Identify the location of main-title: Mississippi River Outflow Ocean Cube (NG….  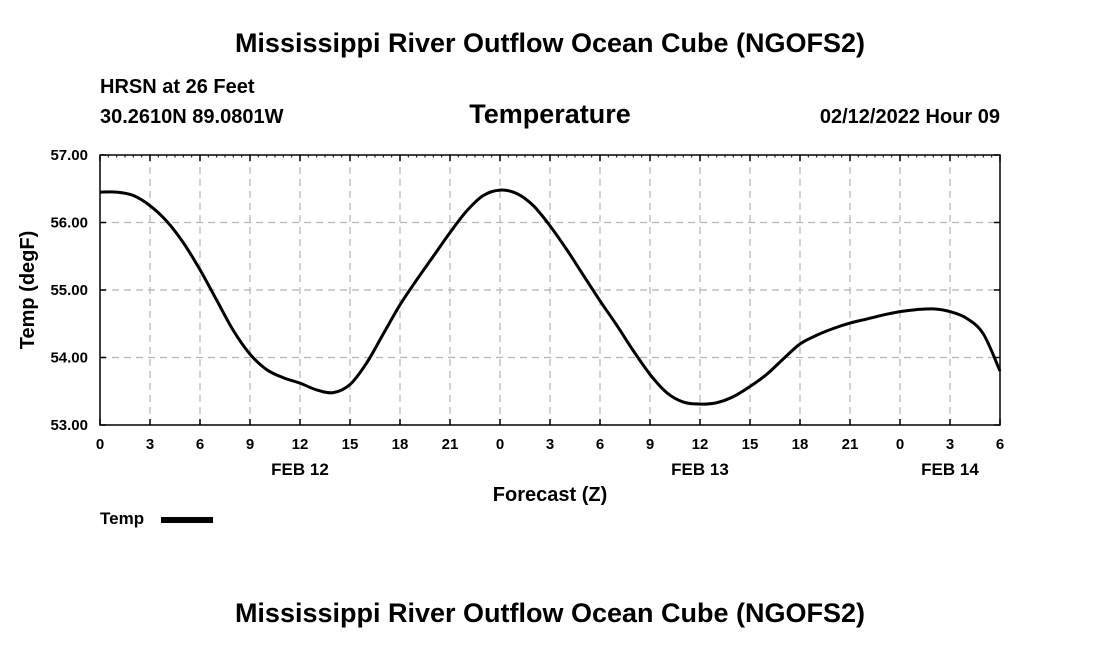
(550, 43).